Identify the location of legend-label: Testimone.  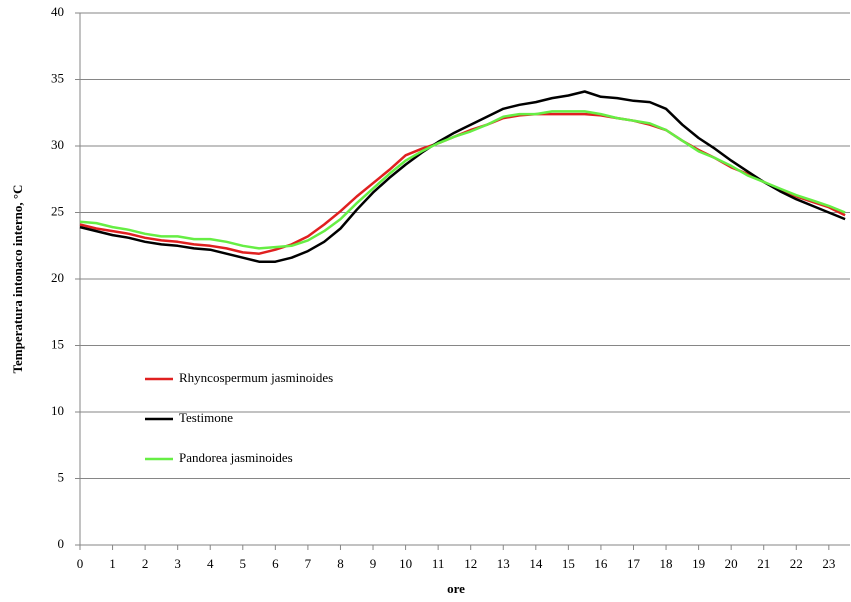
(206, 417).